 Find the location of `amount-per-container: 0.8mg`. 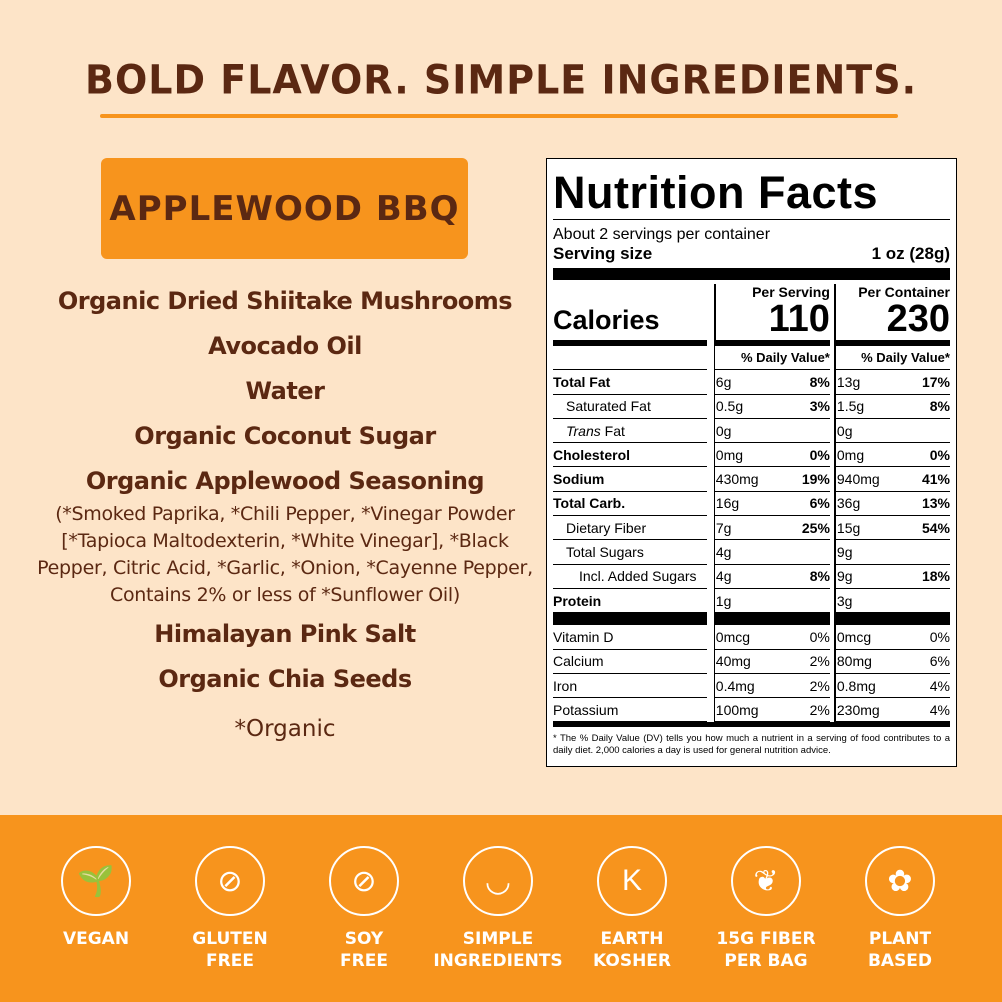

amount-per-container: 0.8mg is located at coordinates (856, 685).